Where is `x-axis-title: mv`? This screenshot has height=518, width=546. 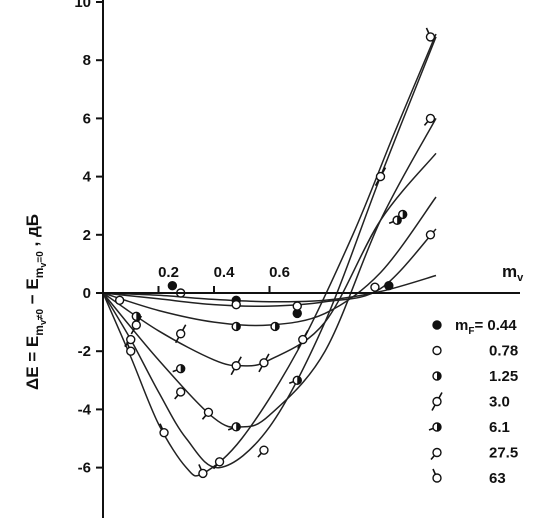 x-axis-title: mv is located at coordinates (513, 273).